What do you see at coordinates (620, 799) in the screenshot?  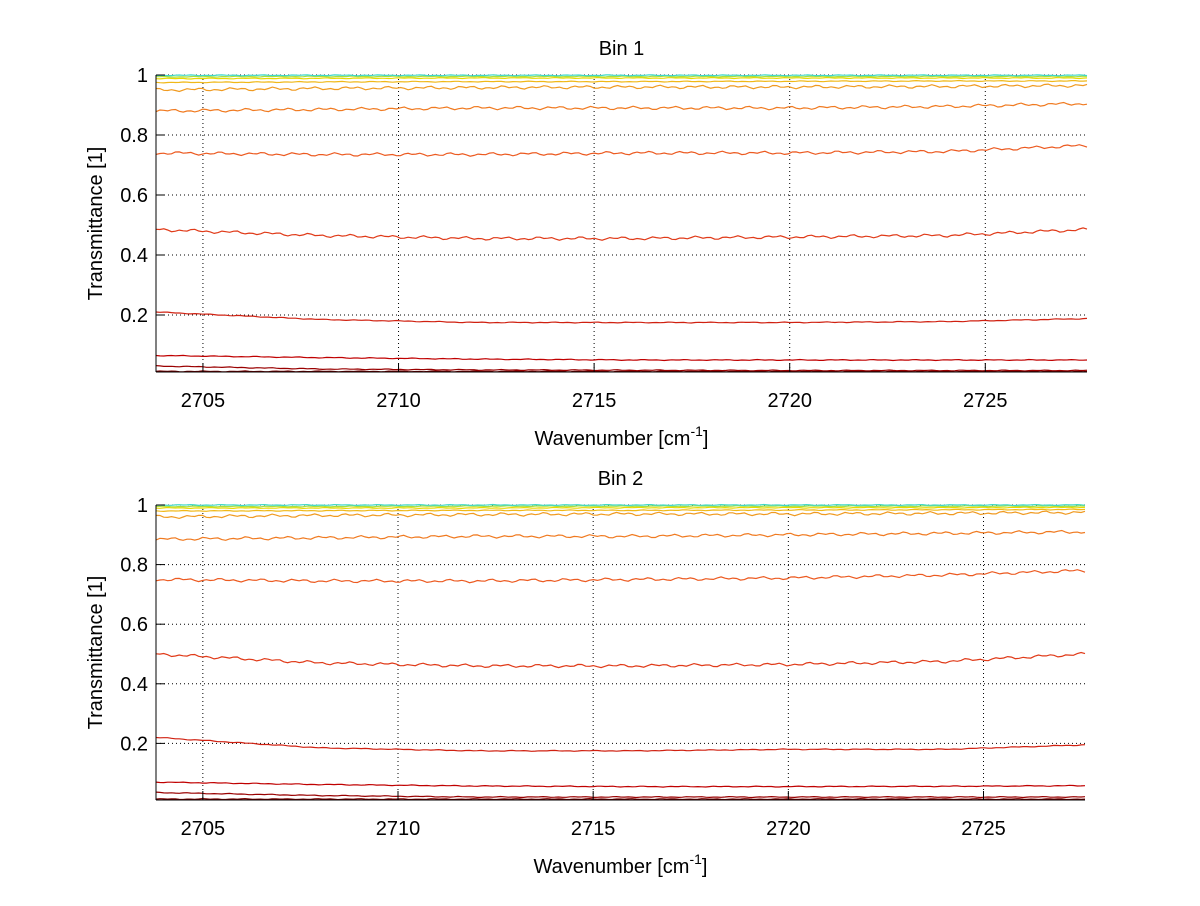 I see `series-line-s1` at bounding box center [620, 799].